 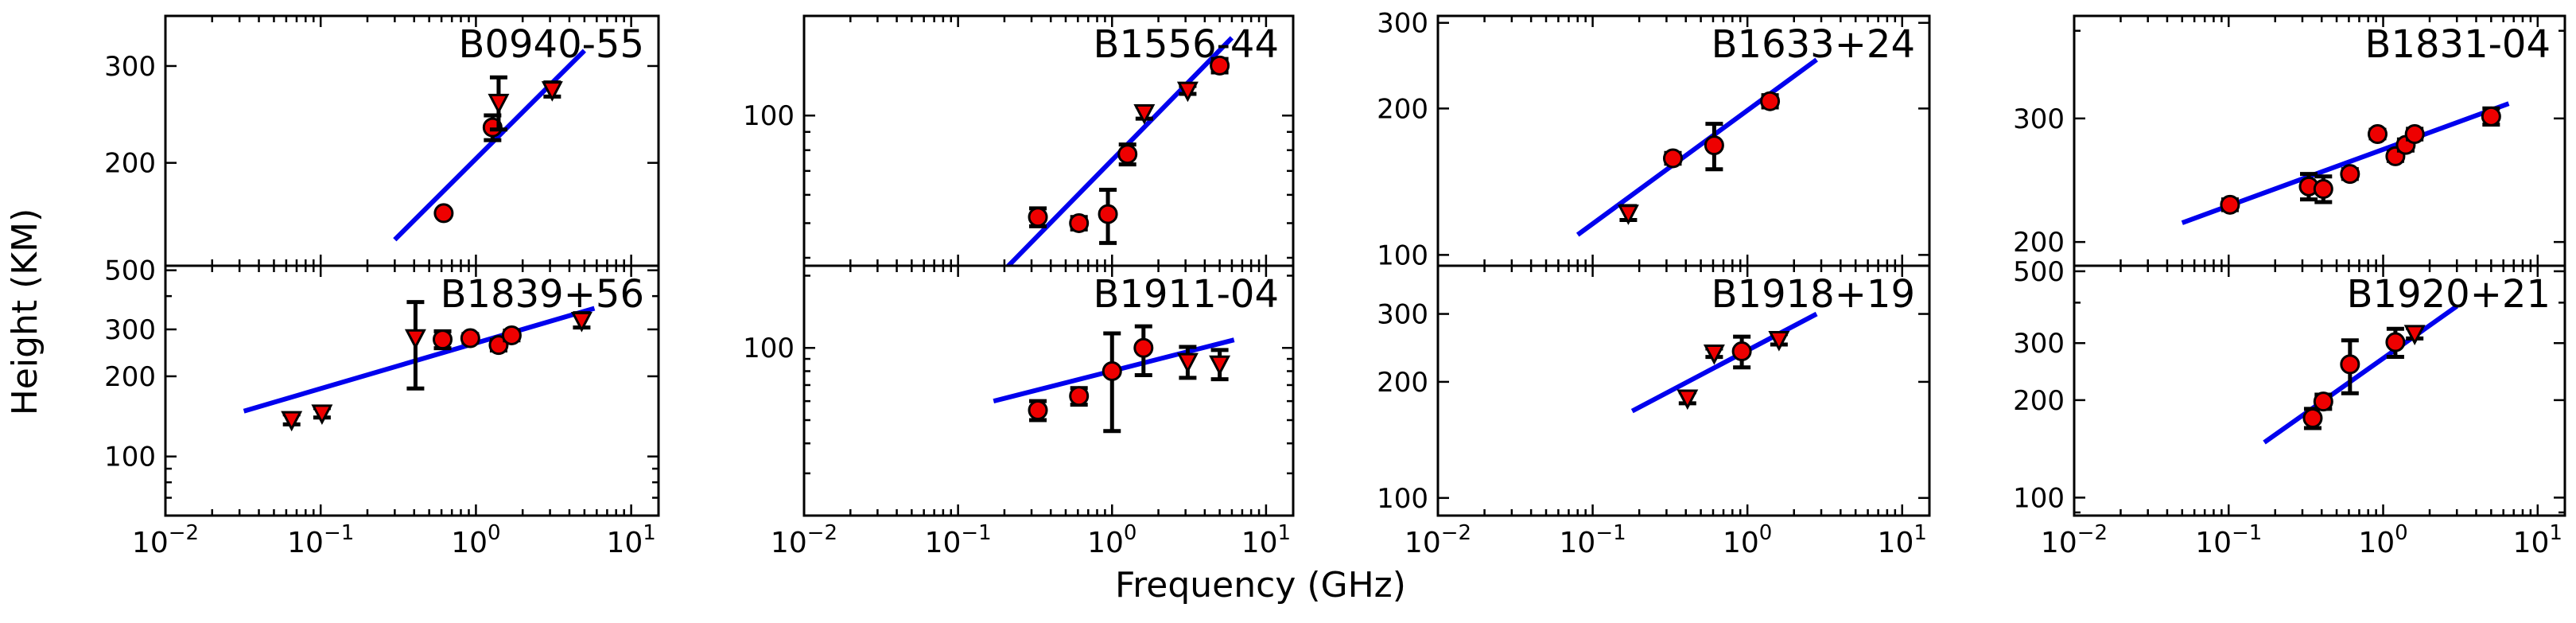 I want to click on panel-b1633+24: 100 200 300 B1633+24, so click(x=1654, y=139).